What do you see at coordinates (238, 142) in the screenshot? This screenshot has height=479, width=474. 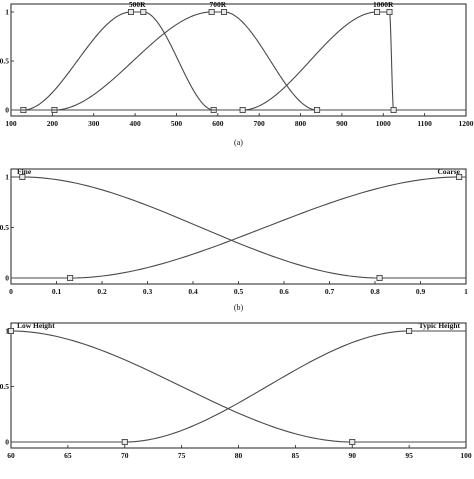 I see `panel-caption: (a)` at bounding box center [238, 142].